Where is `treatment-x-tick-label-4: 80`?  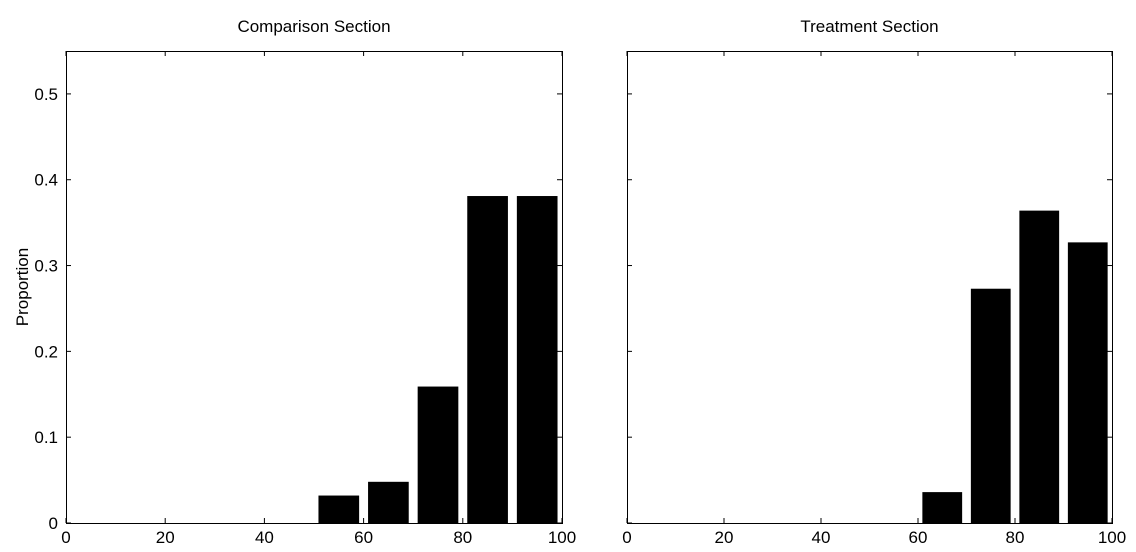 treatment-x-tick-label-4: 80 is located at coordinates (1015, 537).